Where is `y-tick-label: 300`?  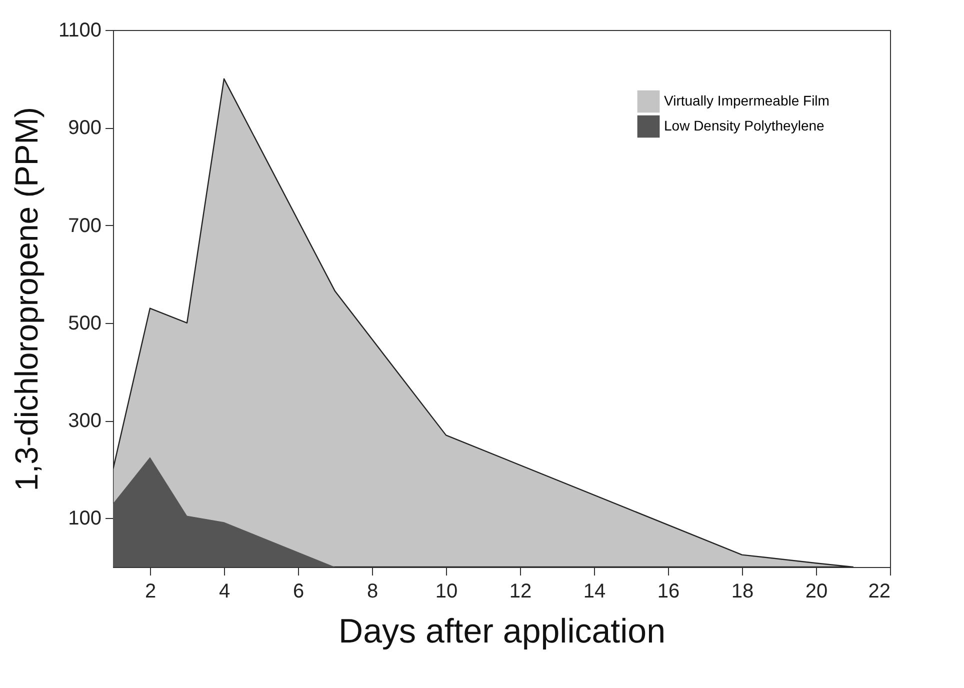
y-tick-label: 300 is located at coordinates (85, 421).